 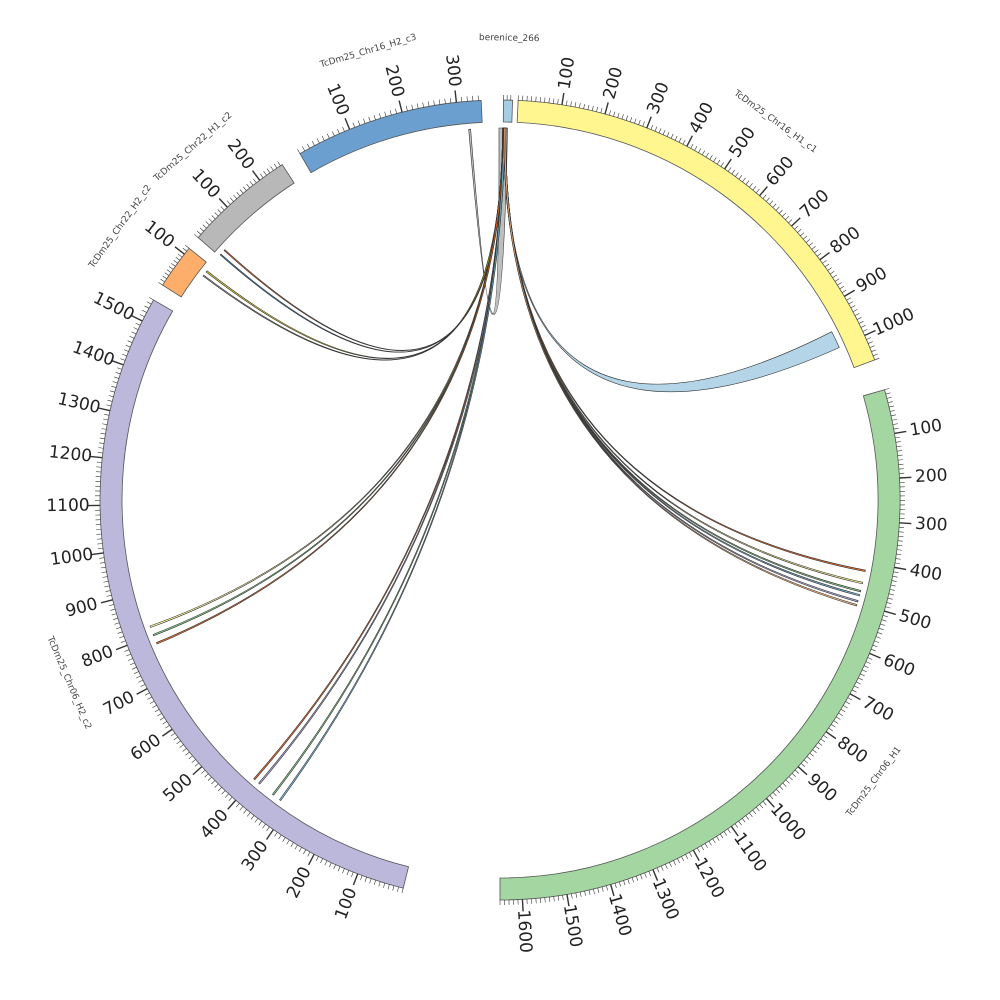 I want to click on tick-label-h1: 300, so click(x=932, y=525).